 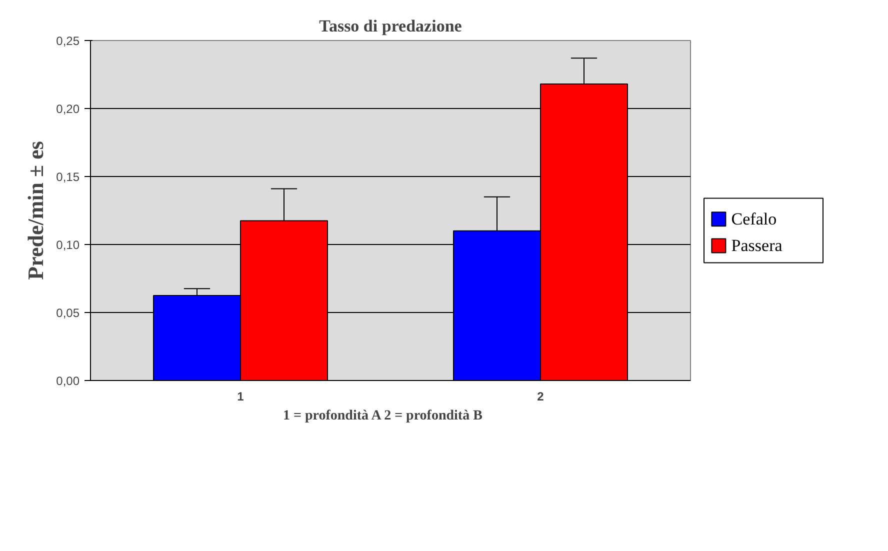 What do you see at coordinates (754, 219) in the screenshot?
I see `legend-label: Cefalo` at bounding box center [754, 219].